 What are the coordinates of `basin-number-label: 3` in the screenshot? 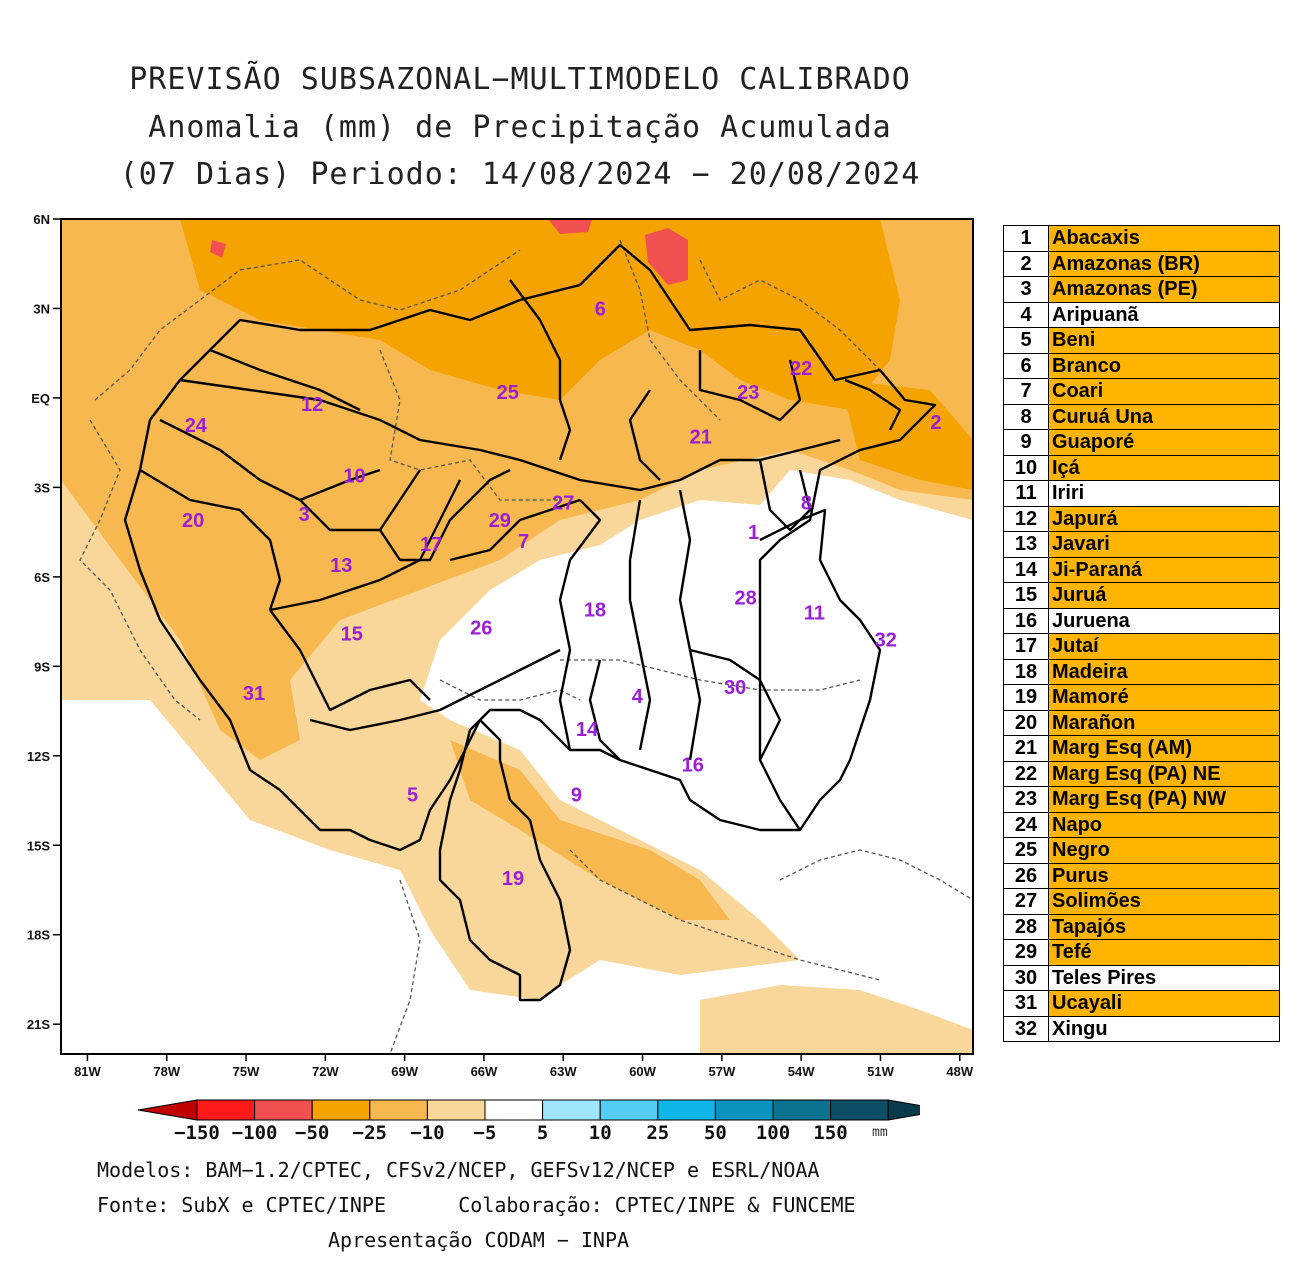 It's located at (304, 515).